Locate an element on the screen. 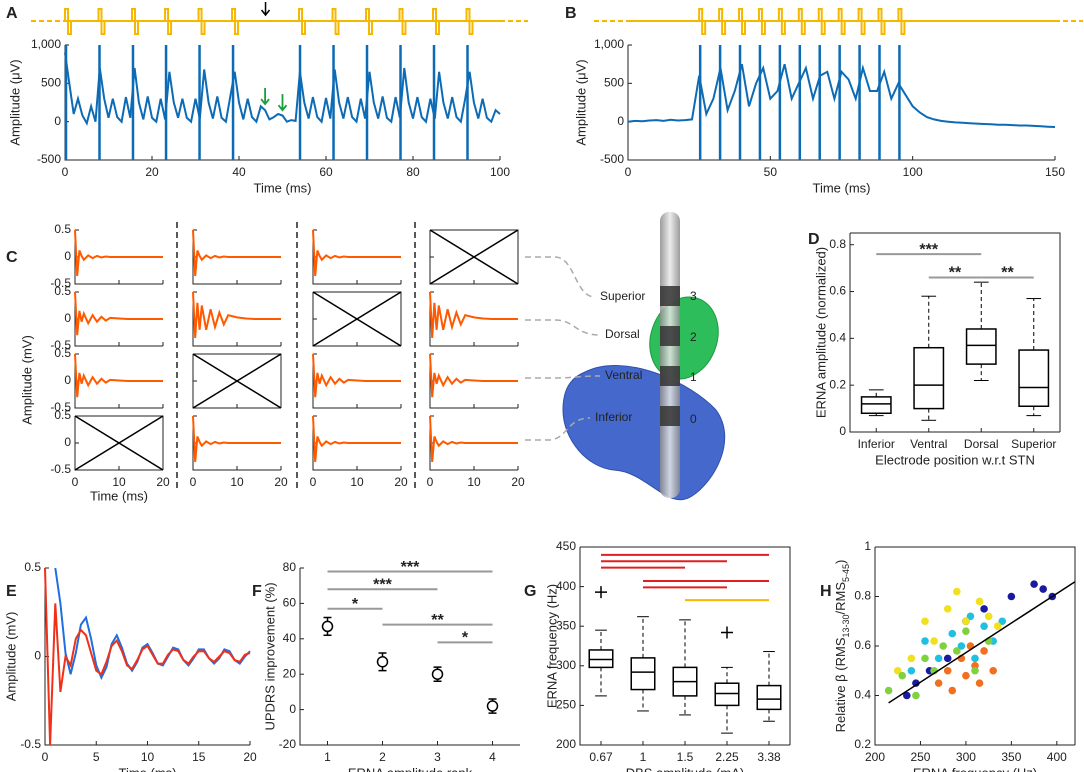 The height and width of the screenshot is (772, 1084). position-label: Superior is located at coordinates (622, 296).